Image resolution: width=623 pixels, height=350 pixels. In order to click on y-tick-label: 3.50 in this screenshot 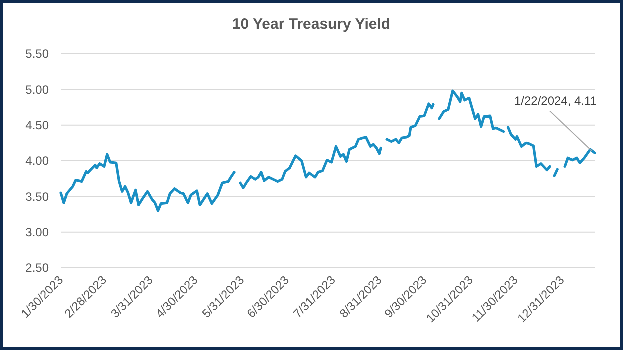, I will do `click(38, 197)`.